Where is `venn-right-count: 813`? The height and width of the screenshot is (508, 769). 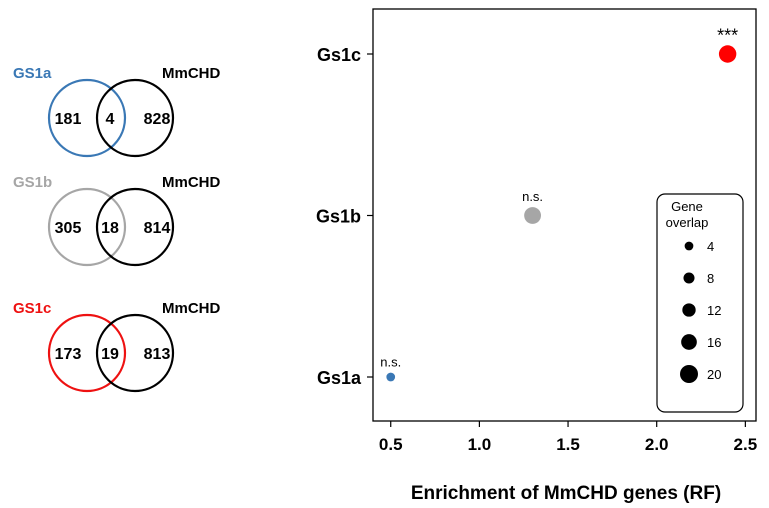
venn-right-count: 813 is located at coordinates (157, 354).